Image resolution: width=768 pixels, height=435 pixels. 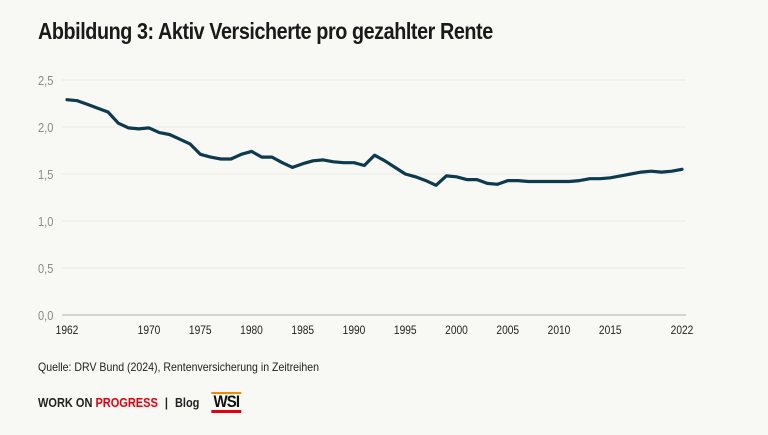 I want to click on x-tick-label: 2015, so click(x=610, y=330).